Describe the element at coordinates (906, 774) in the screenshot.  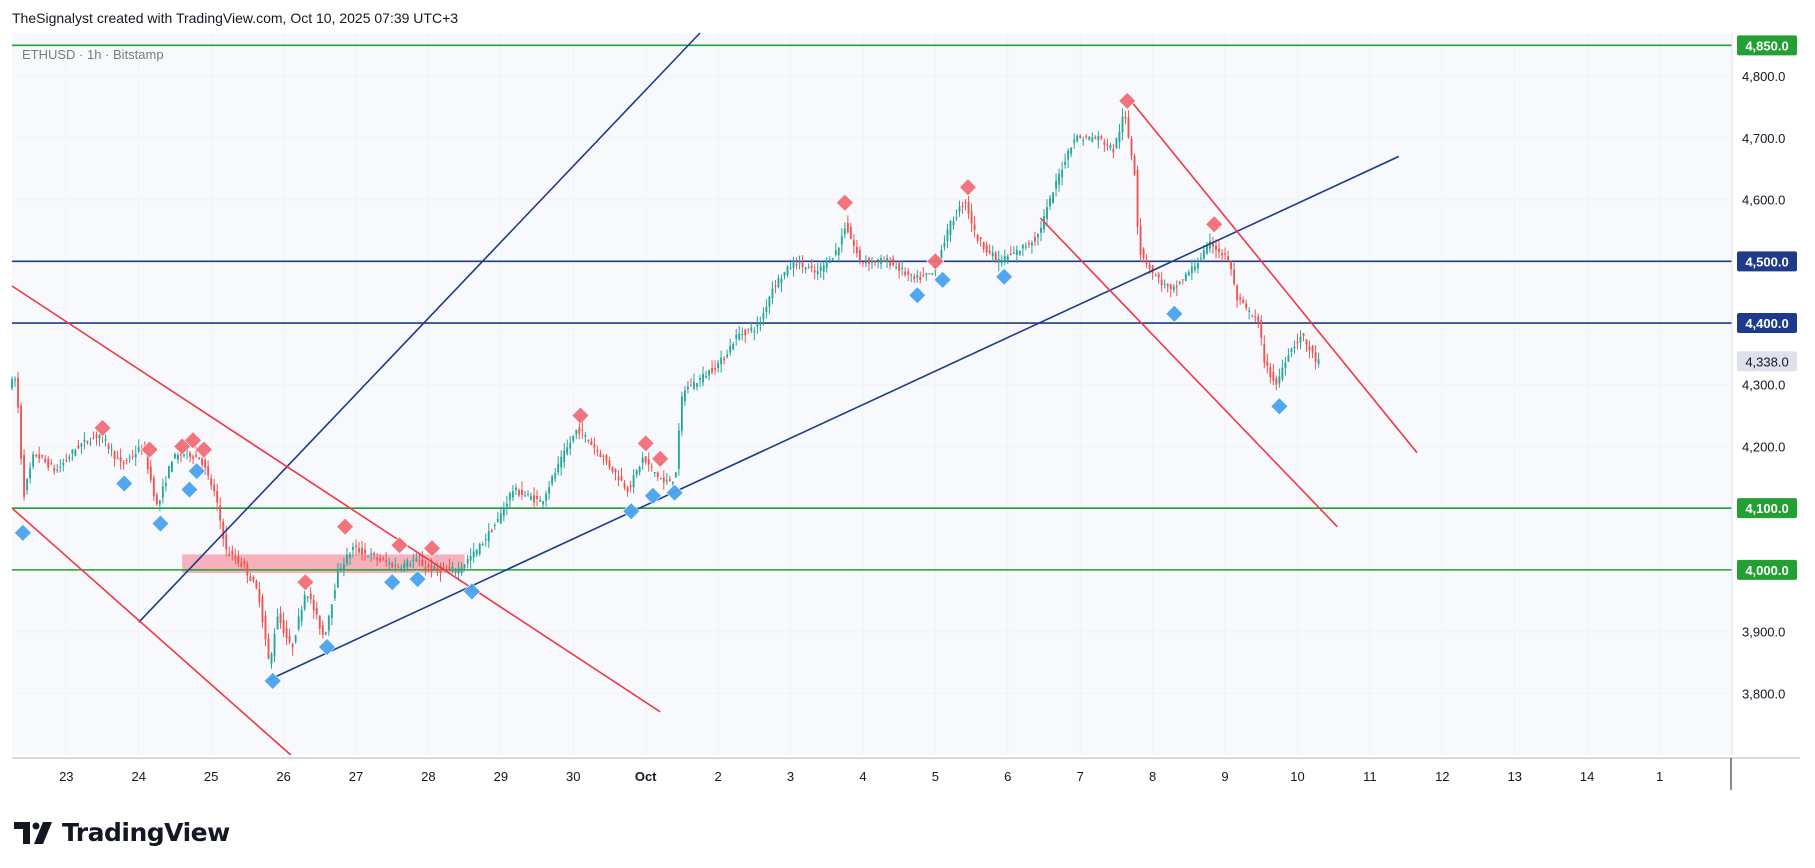
I see `time-scale-background` at that location.